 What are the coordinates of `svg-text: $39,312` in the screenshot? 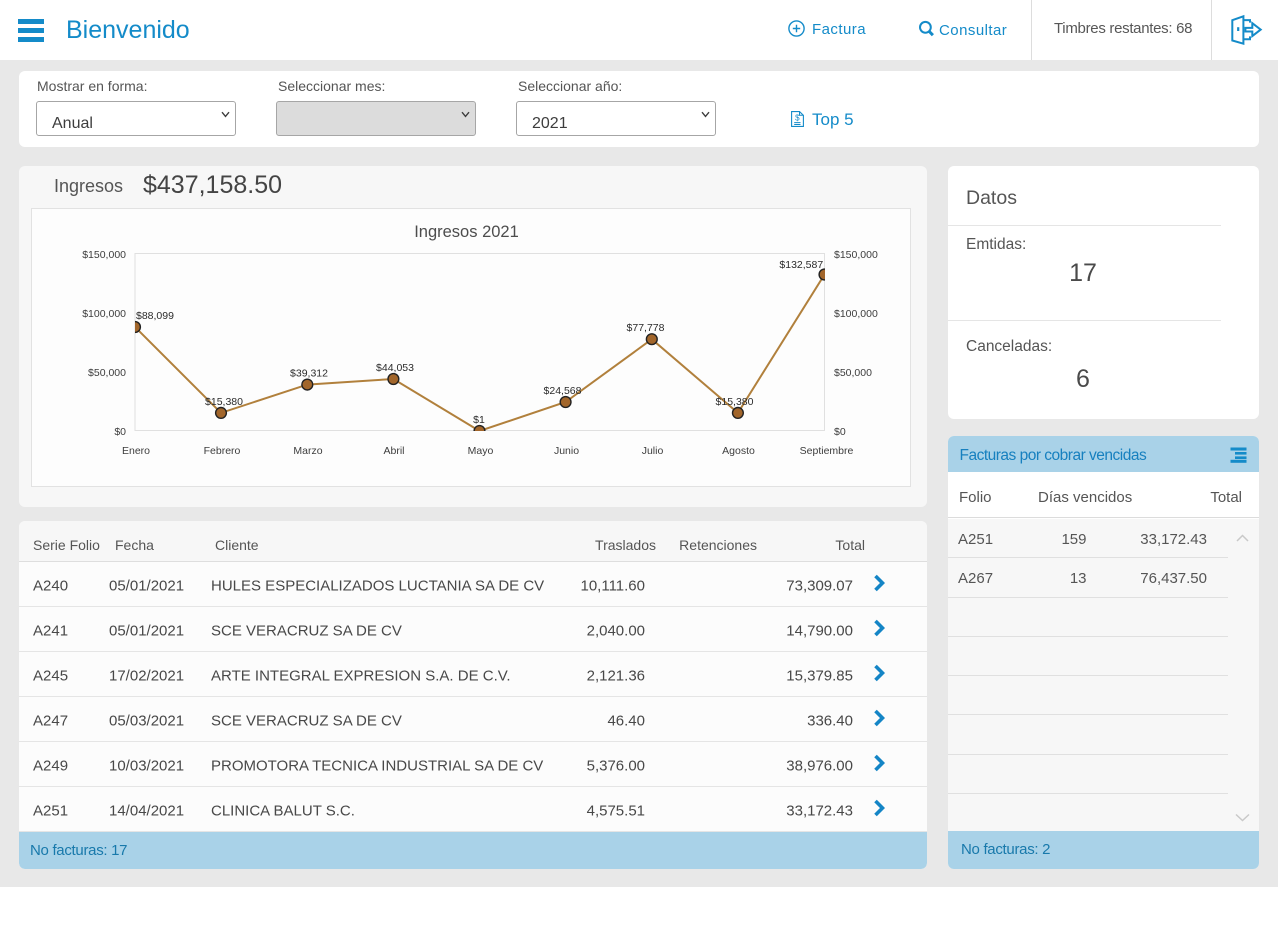 It's located at (309, 373).